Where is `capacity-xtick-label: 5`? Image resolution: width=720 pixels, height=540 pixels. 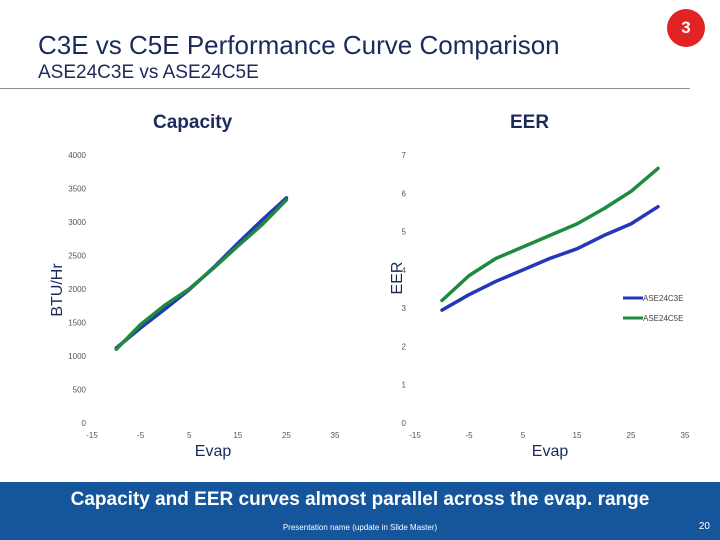 capacity-xtick-label: 5 is located at coordinates (189, 435).